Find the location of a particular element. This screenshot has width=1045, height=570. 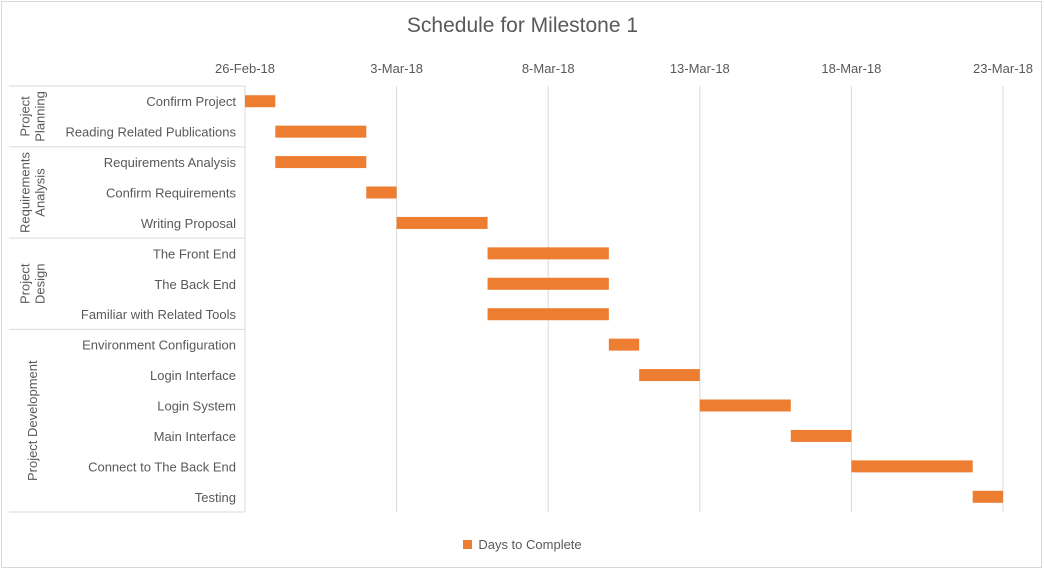

task-label: Testing is located at coordinates (215, 497).